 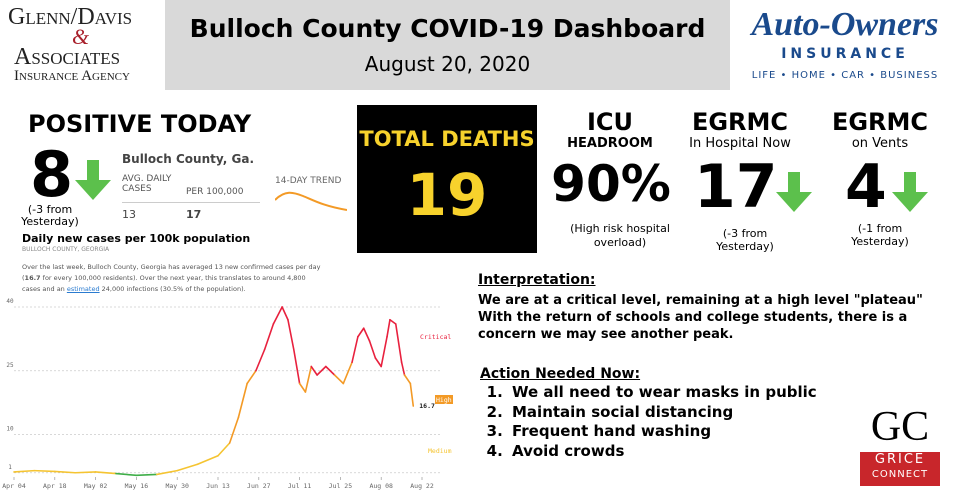 I want to click on logo-text: Insurance Agency, so click(x=72, y=76).